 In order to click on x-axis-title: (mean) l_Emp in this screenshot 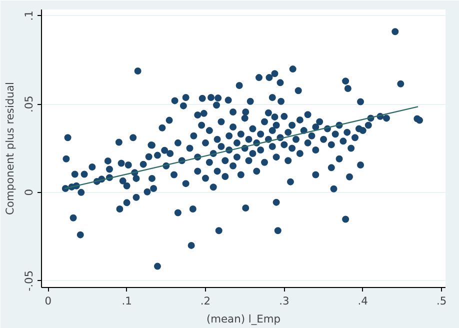, I will do `click(243, 319)`.